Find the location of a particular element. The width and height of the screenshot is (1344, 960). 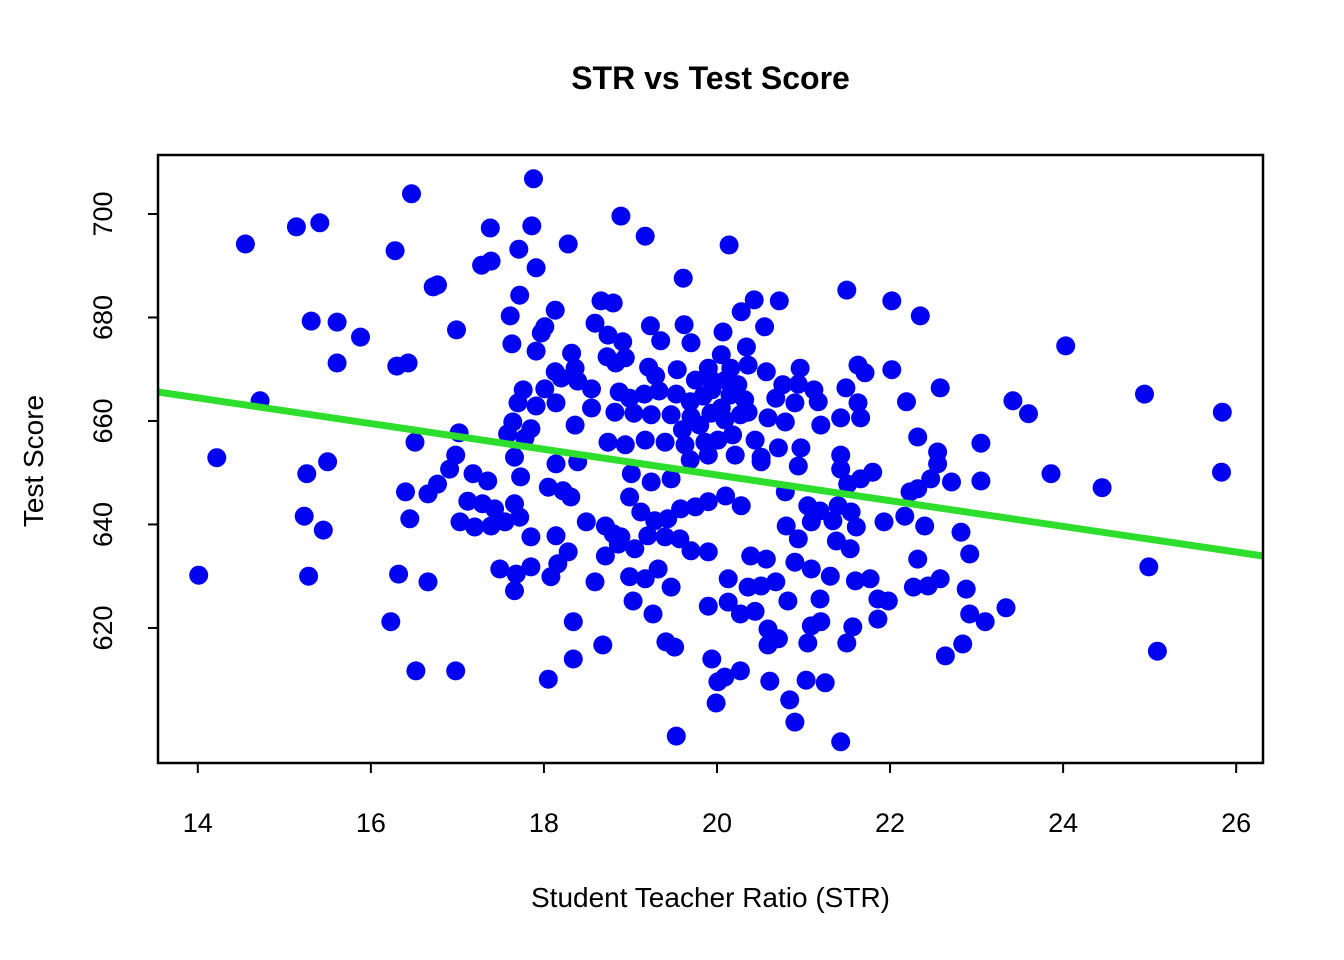

x-tick-label: 22 is located at coordinates (890, 823).